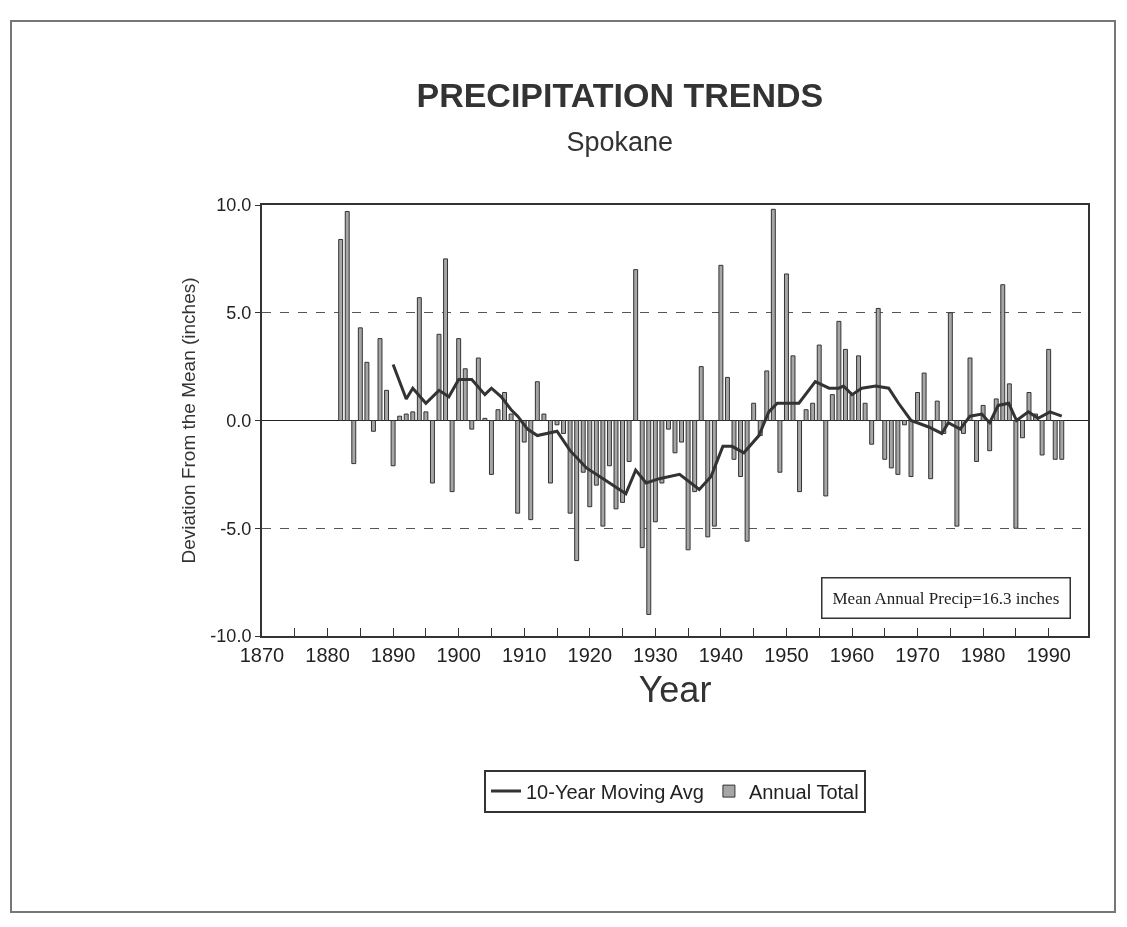 The image size is (1127, 927). Describe the element at coordinates (983, 655) in the screenshot. I see `x-tick-label: 1980` at that location.